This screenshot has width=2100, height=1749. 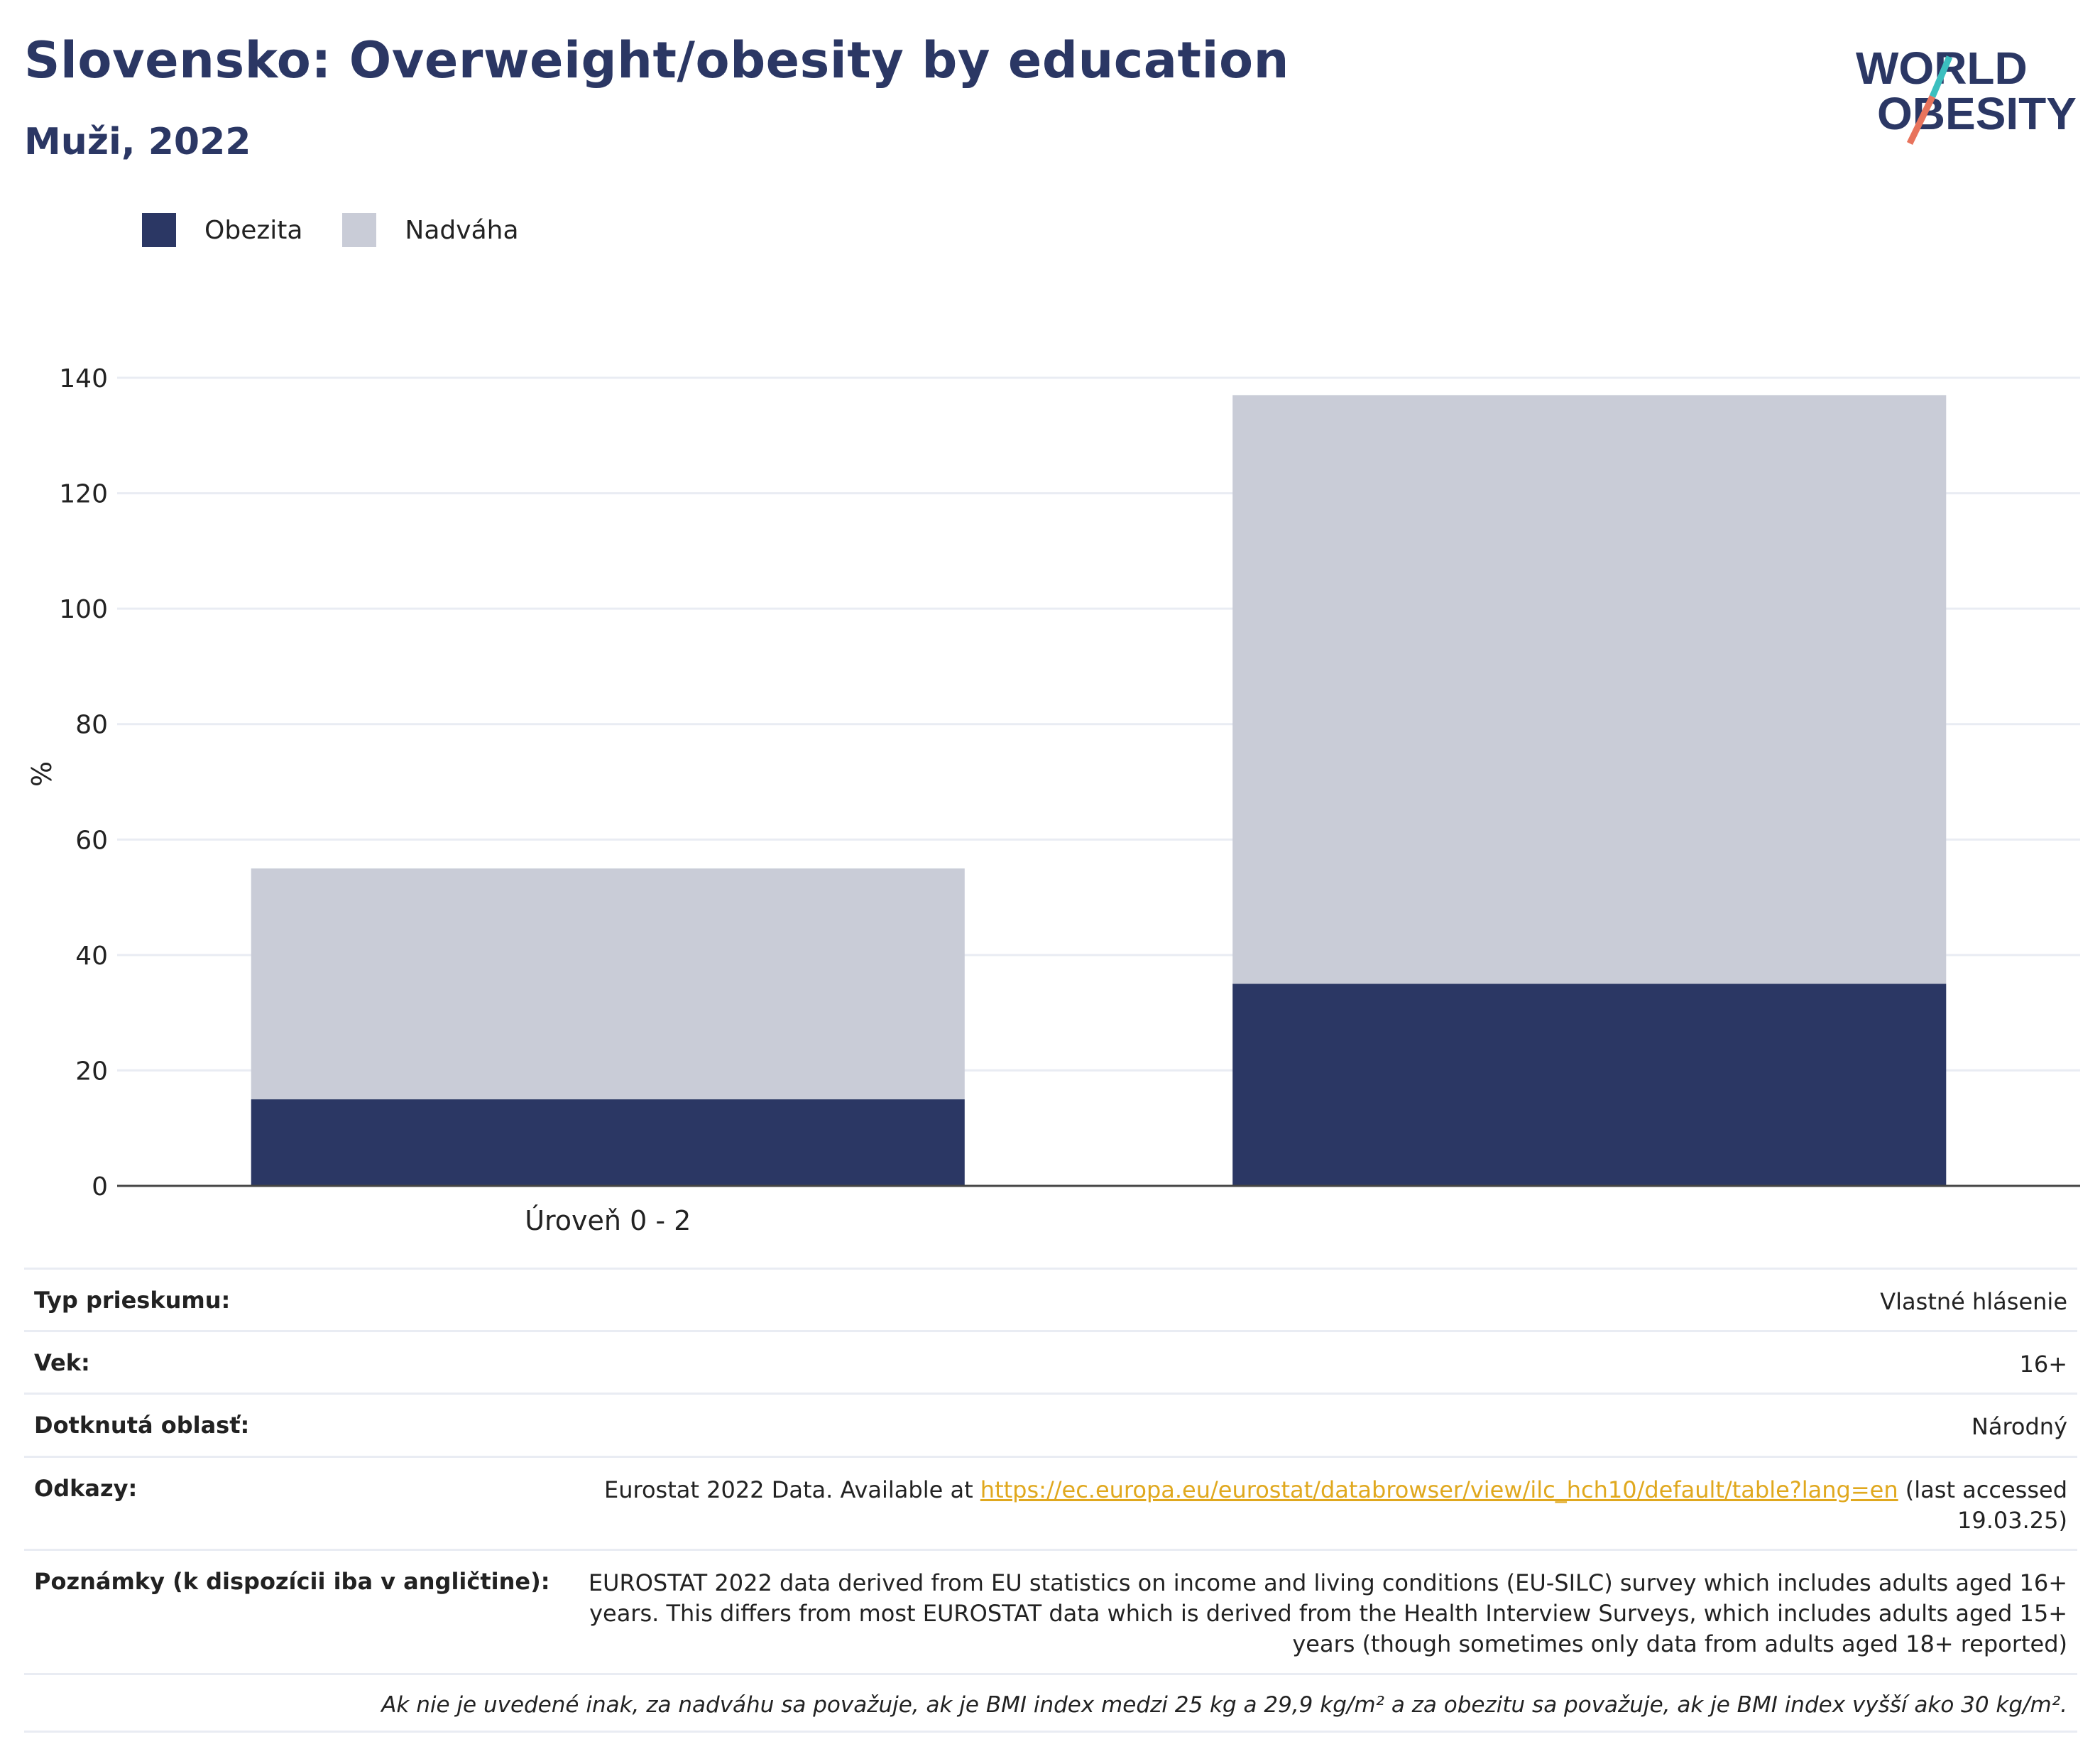 I want to click on references-label: Odkazy:, so click(x=86, y=1488).